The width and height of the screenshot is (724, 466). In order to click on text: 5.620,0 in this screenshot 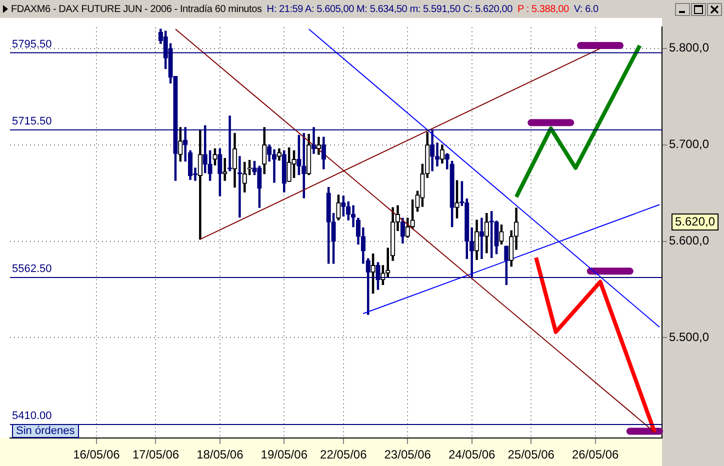, I will do `click(695, 221)`.